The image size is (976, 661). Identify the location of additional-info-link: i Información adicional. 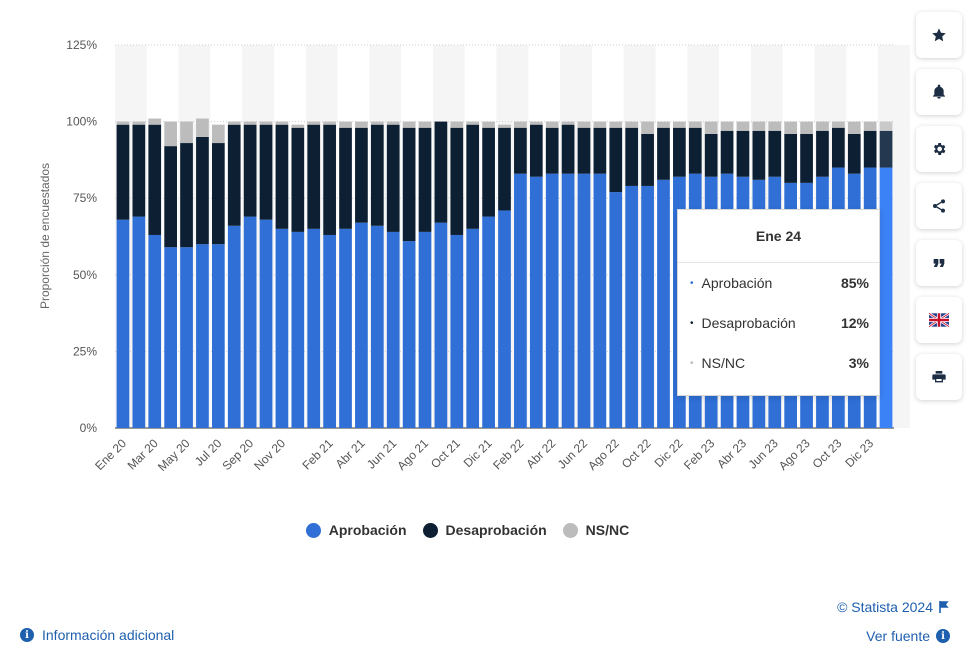
(97, 635).